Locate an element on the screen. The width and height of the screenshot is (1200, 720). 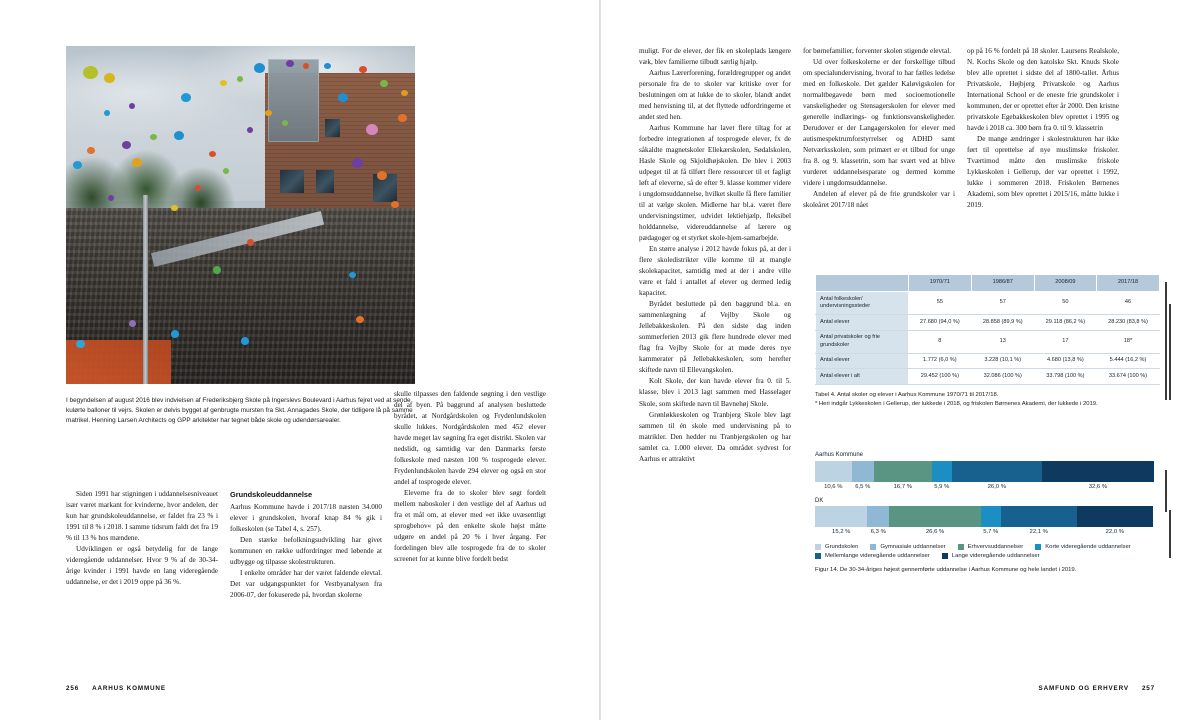
table-col-header: 2017/18 is located at coordinates (1128, 283).